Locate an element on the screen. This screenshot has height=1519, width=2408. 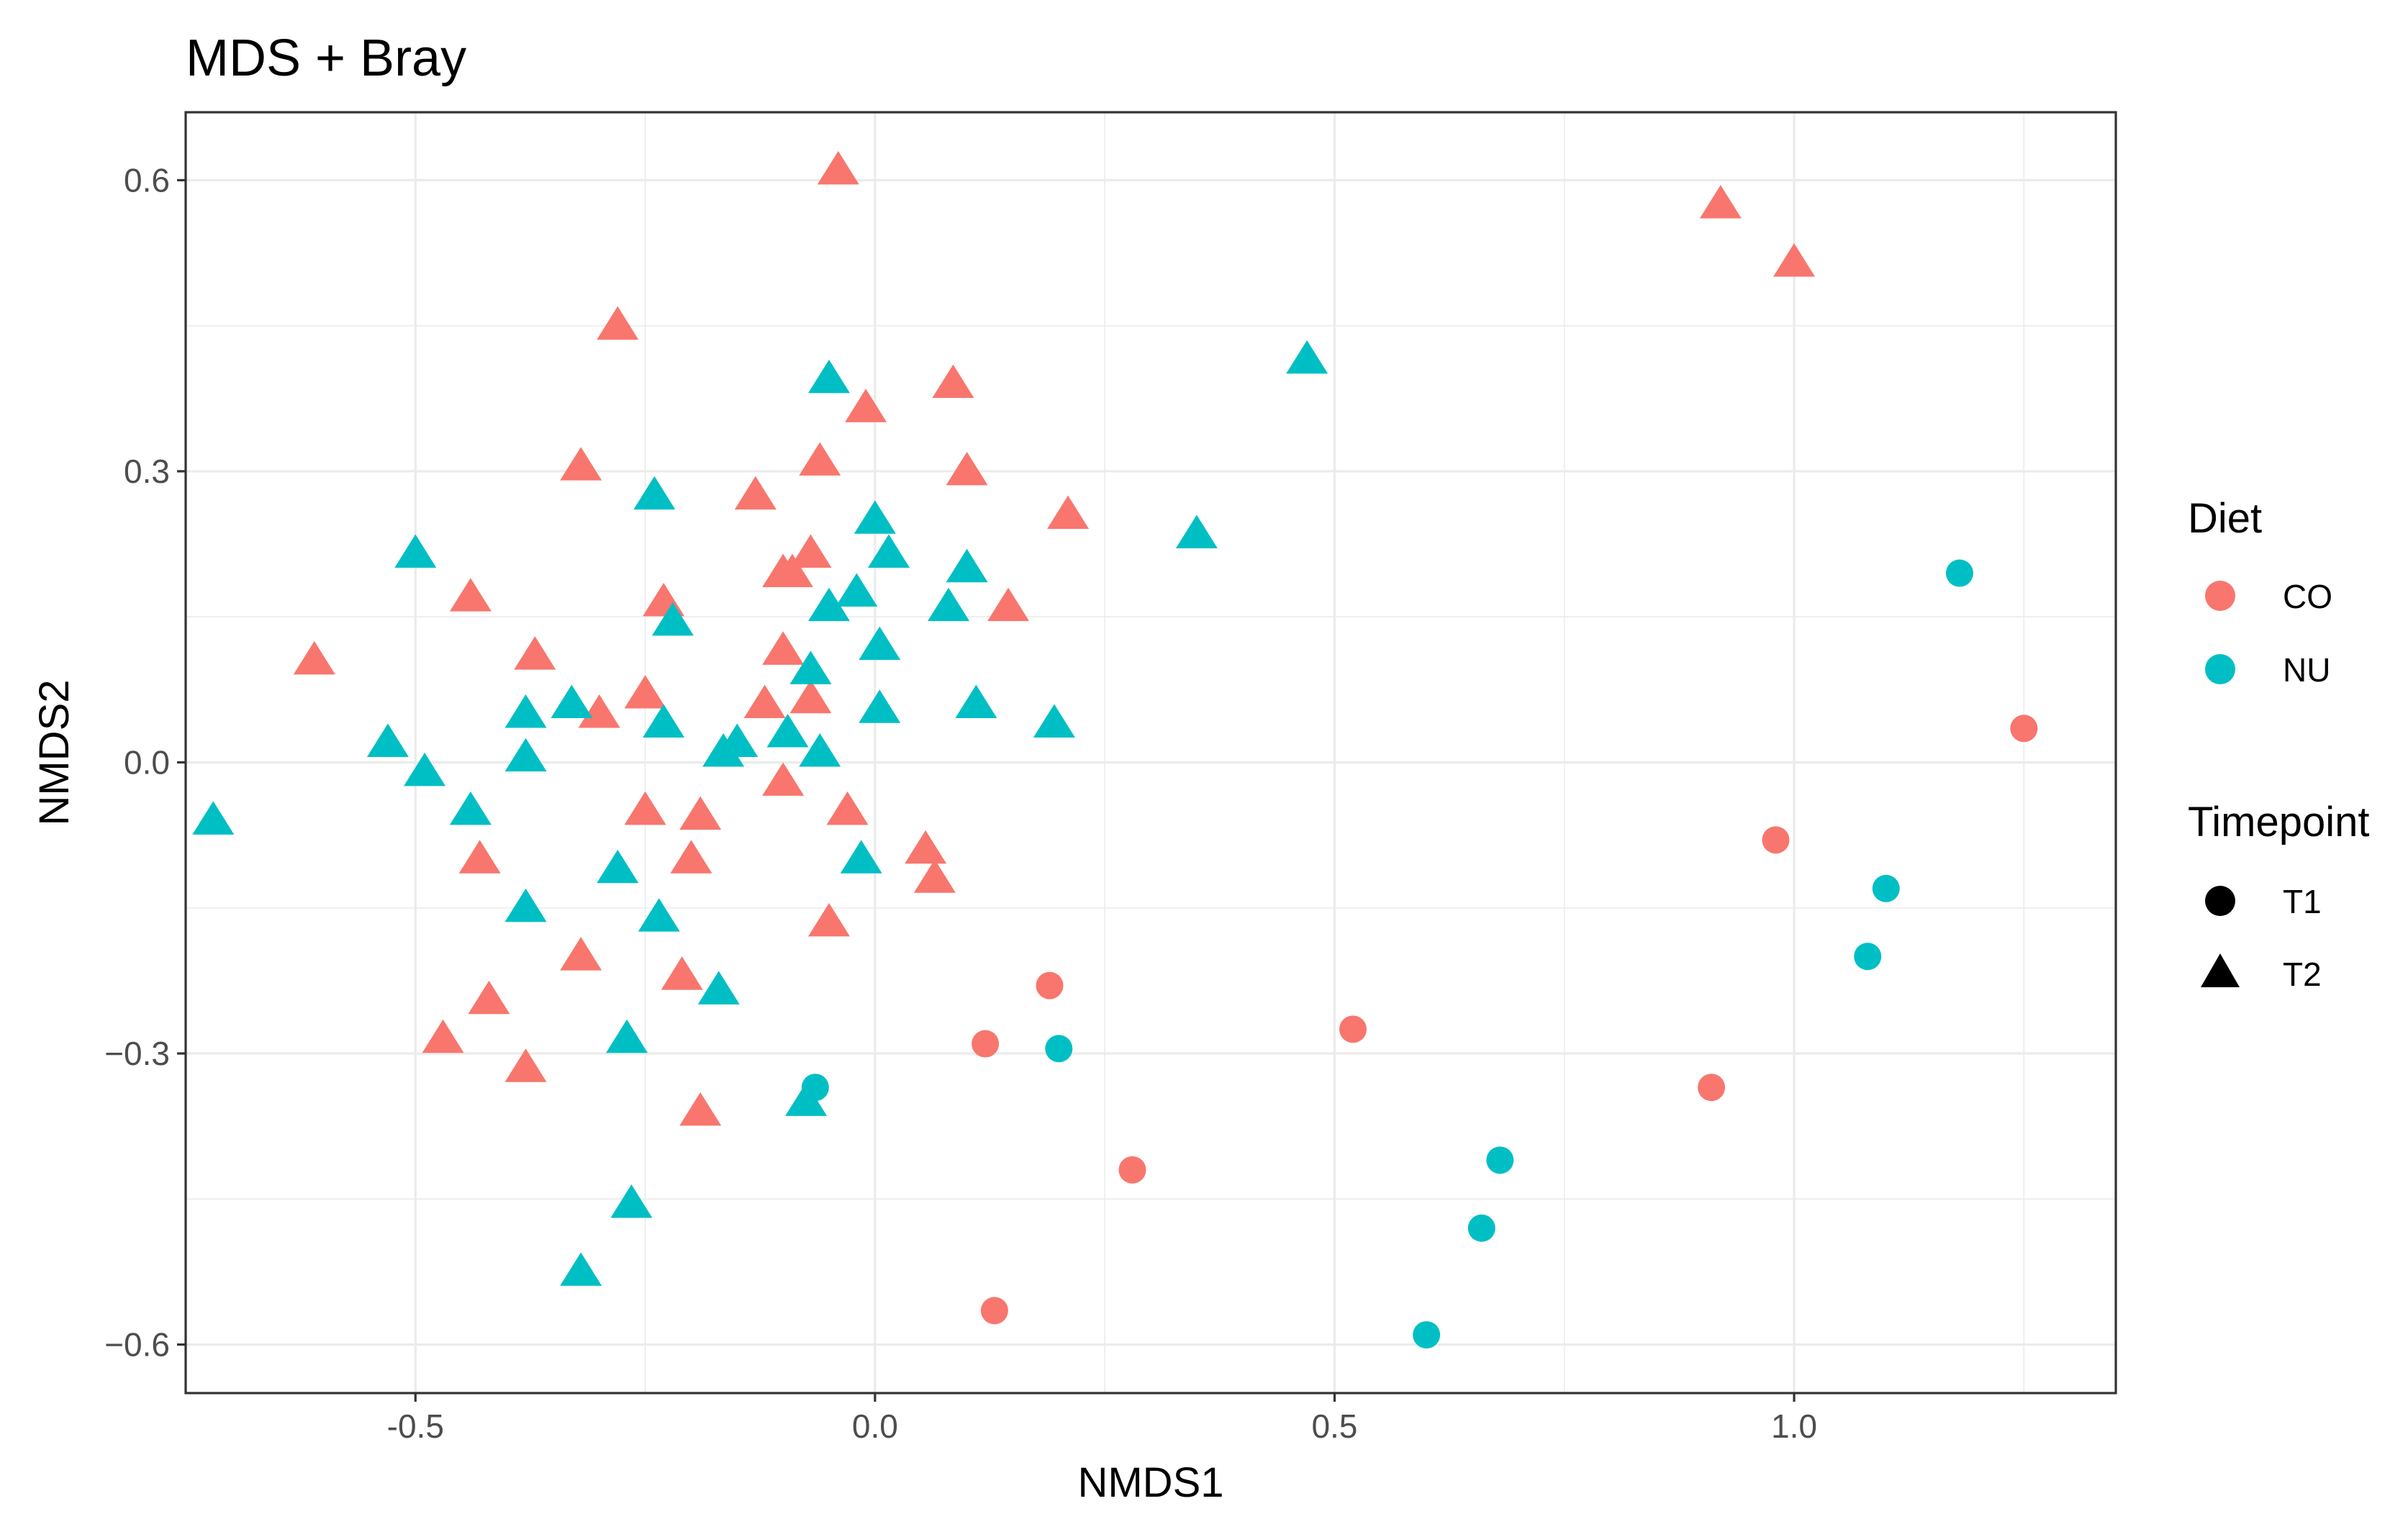
y-tick-label: −0.6 is located at coordinates (137, 1345).